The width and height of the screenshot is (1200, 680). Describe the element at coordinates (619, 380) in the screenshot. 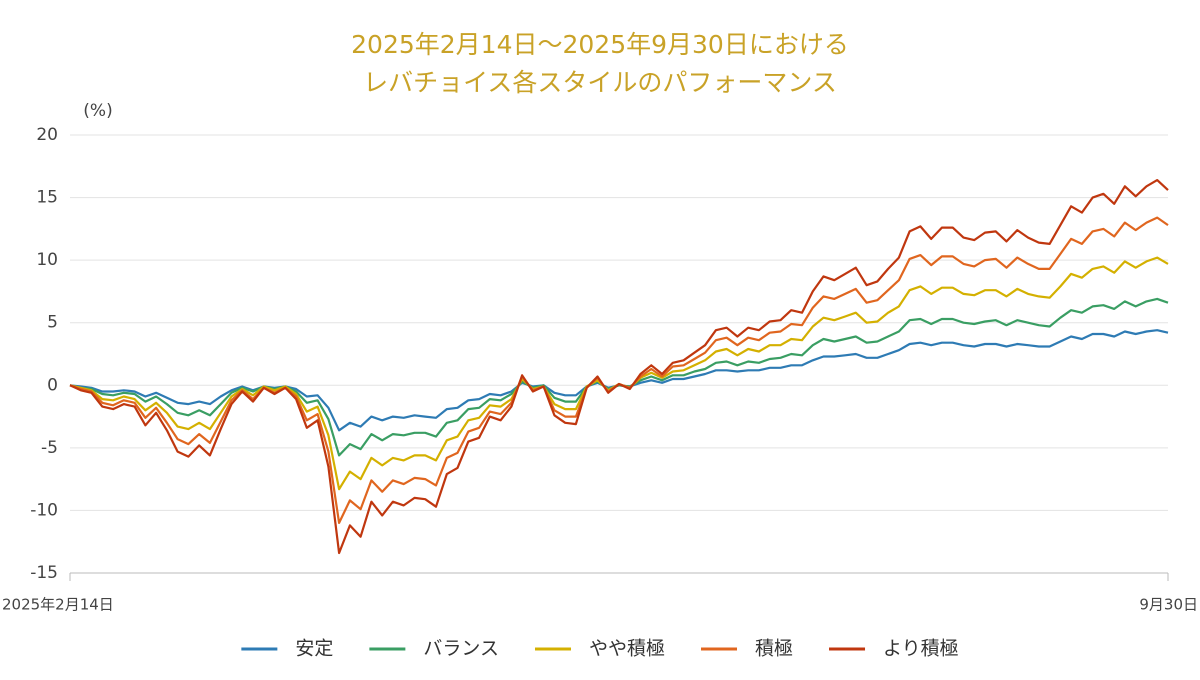

I see `line-series` at that location.